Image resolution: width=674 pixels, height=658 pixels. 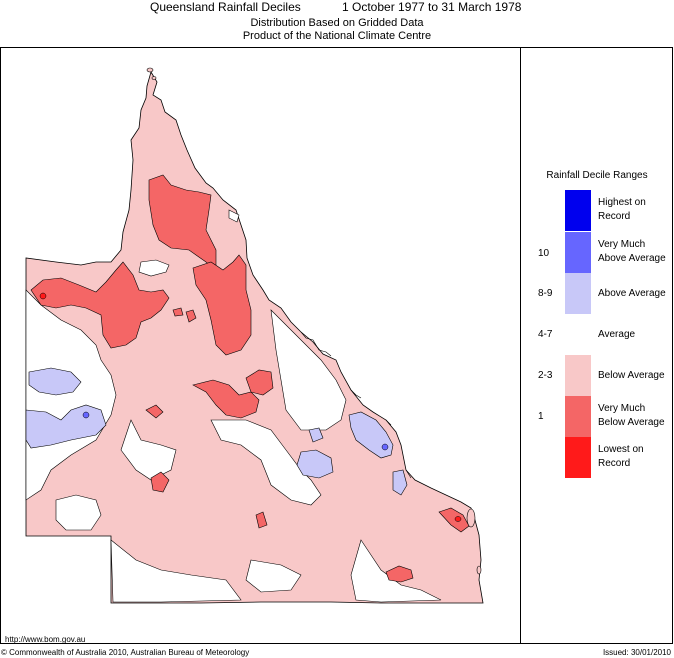 I want to click on legend-label-highest-line1: Highest on, so click(x=622, y=202).